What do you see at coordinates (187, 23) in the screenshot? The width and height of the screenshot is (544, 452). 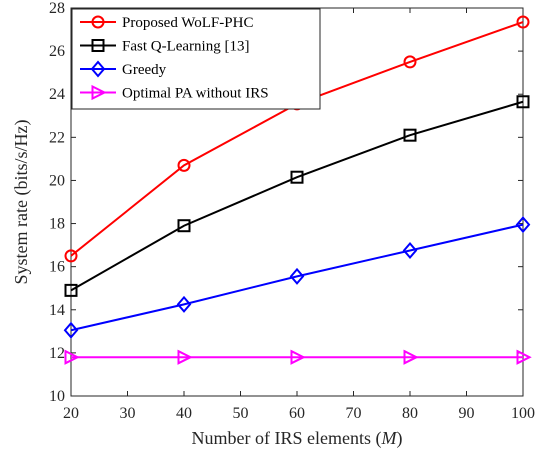 I see `legend-label: Proposed WoLF-PHC` at bounding box center [187, 23].